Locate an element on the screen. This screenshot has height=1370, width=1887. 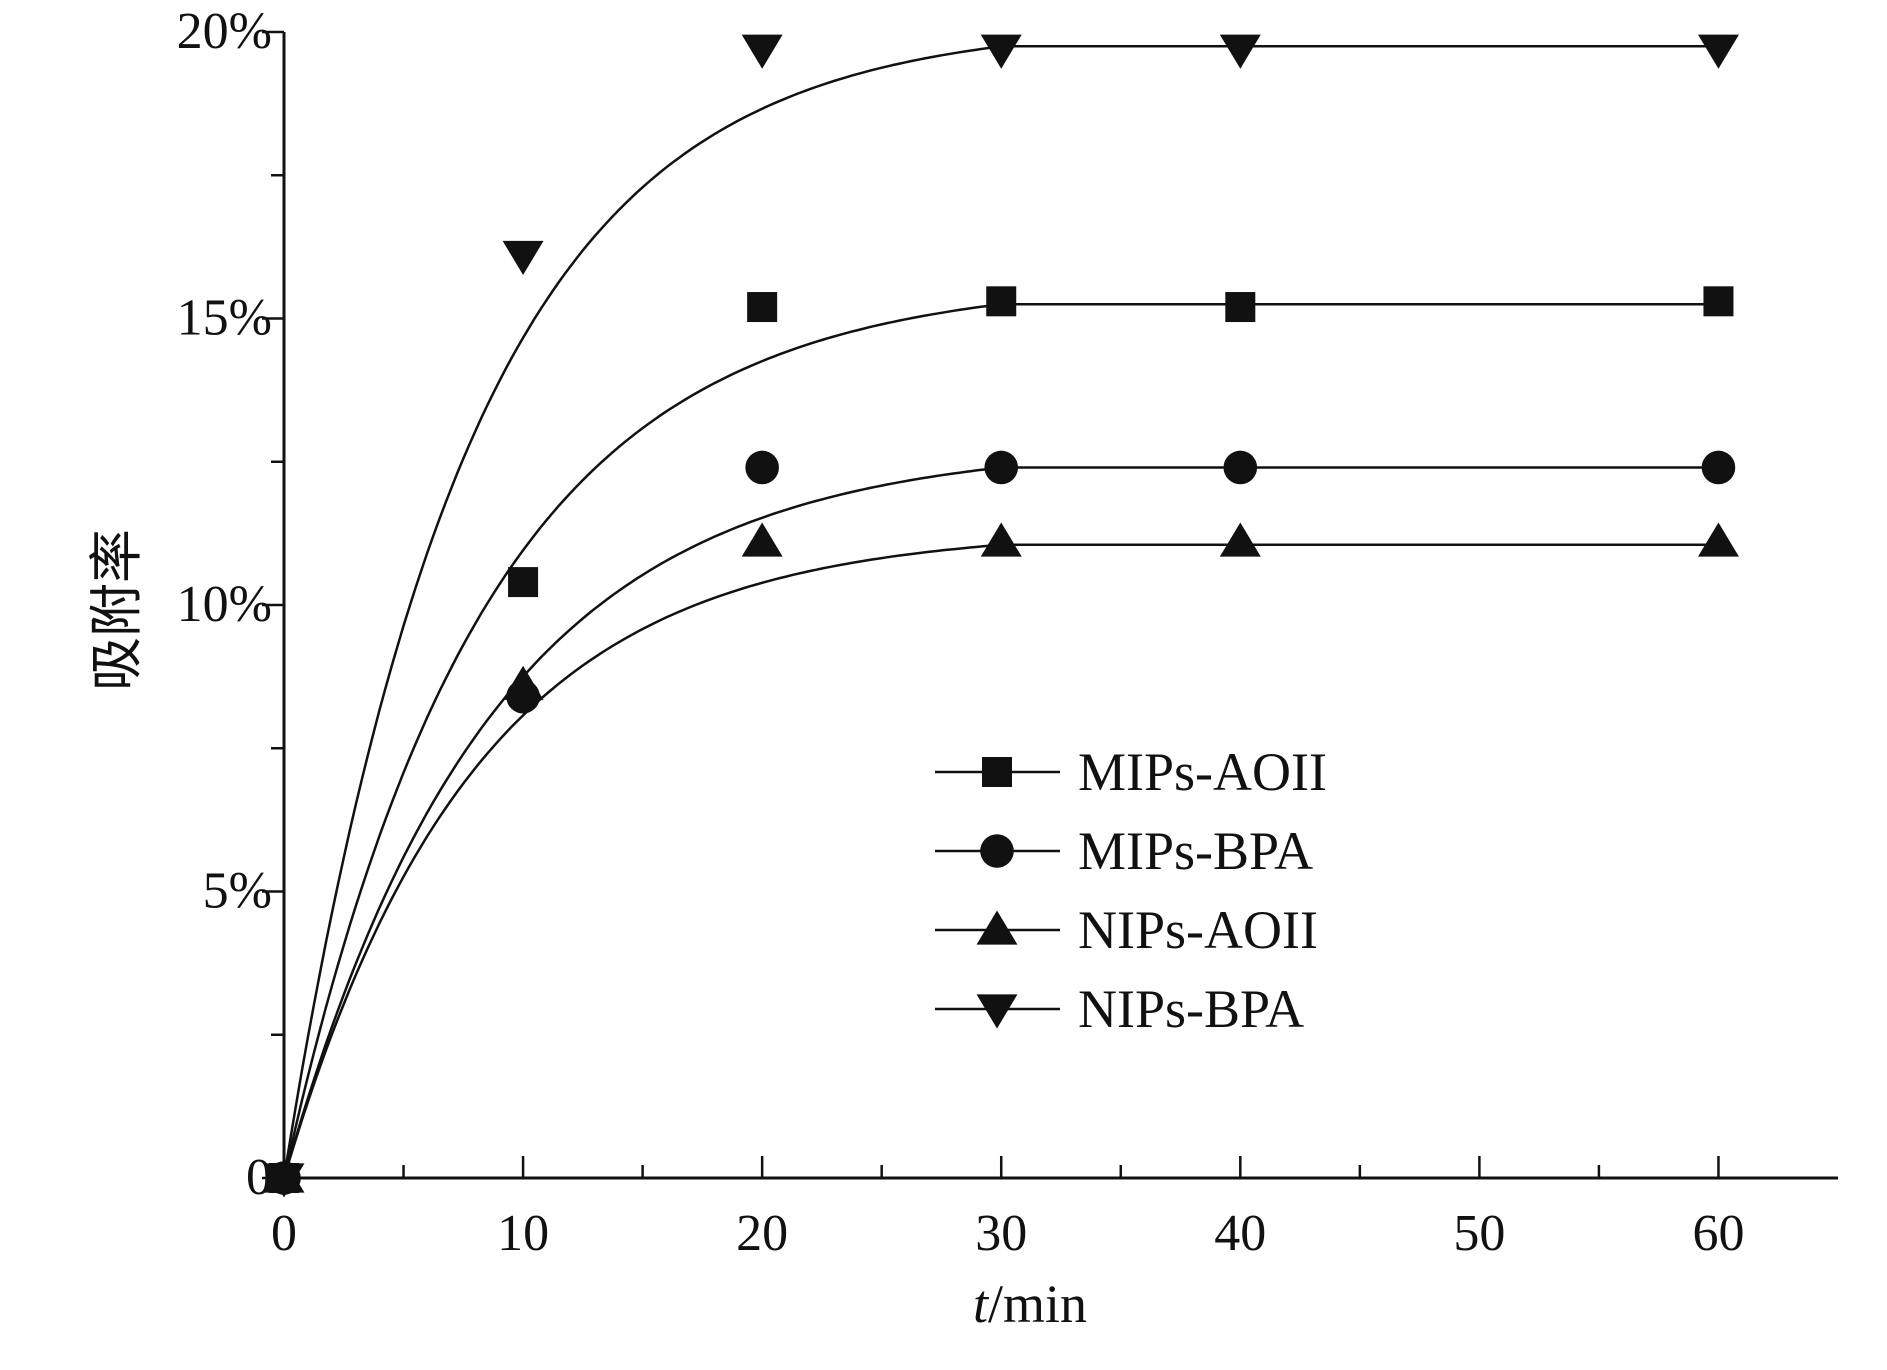
y-tick-label: 15% is located at coordinates (224, 318).